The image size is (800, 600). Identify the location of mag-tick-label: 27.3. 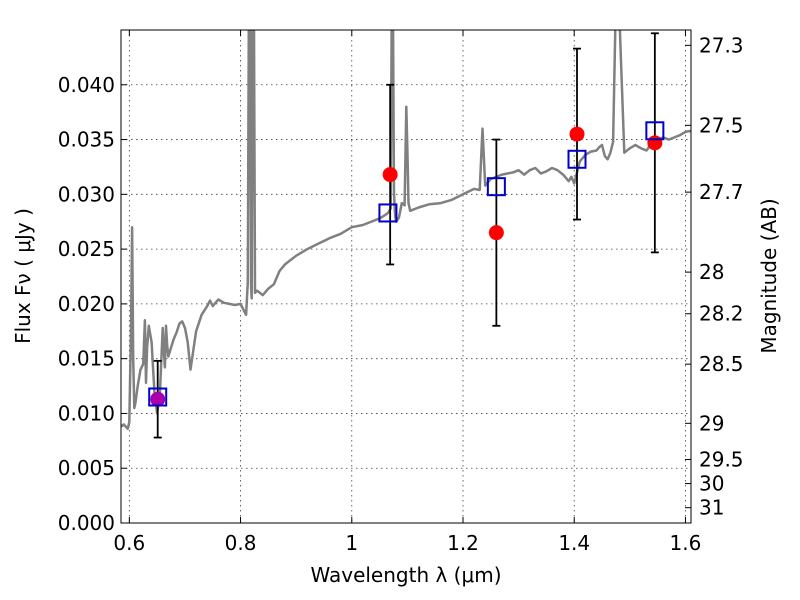
(721, 45).